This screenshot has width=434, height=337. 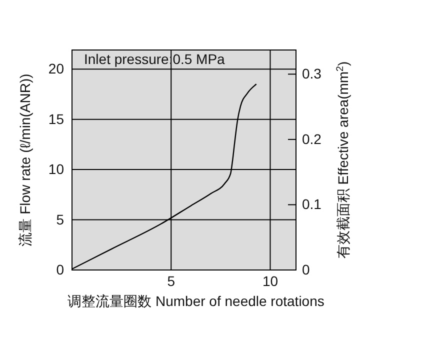 I want to click on x-axis-title: 调整流量圈数 Number of needle rotations, so click(x=196, y=301).